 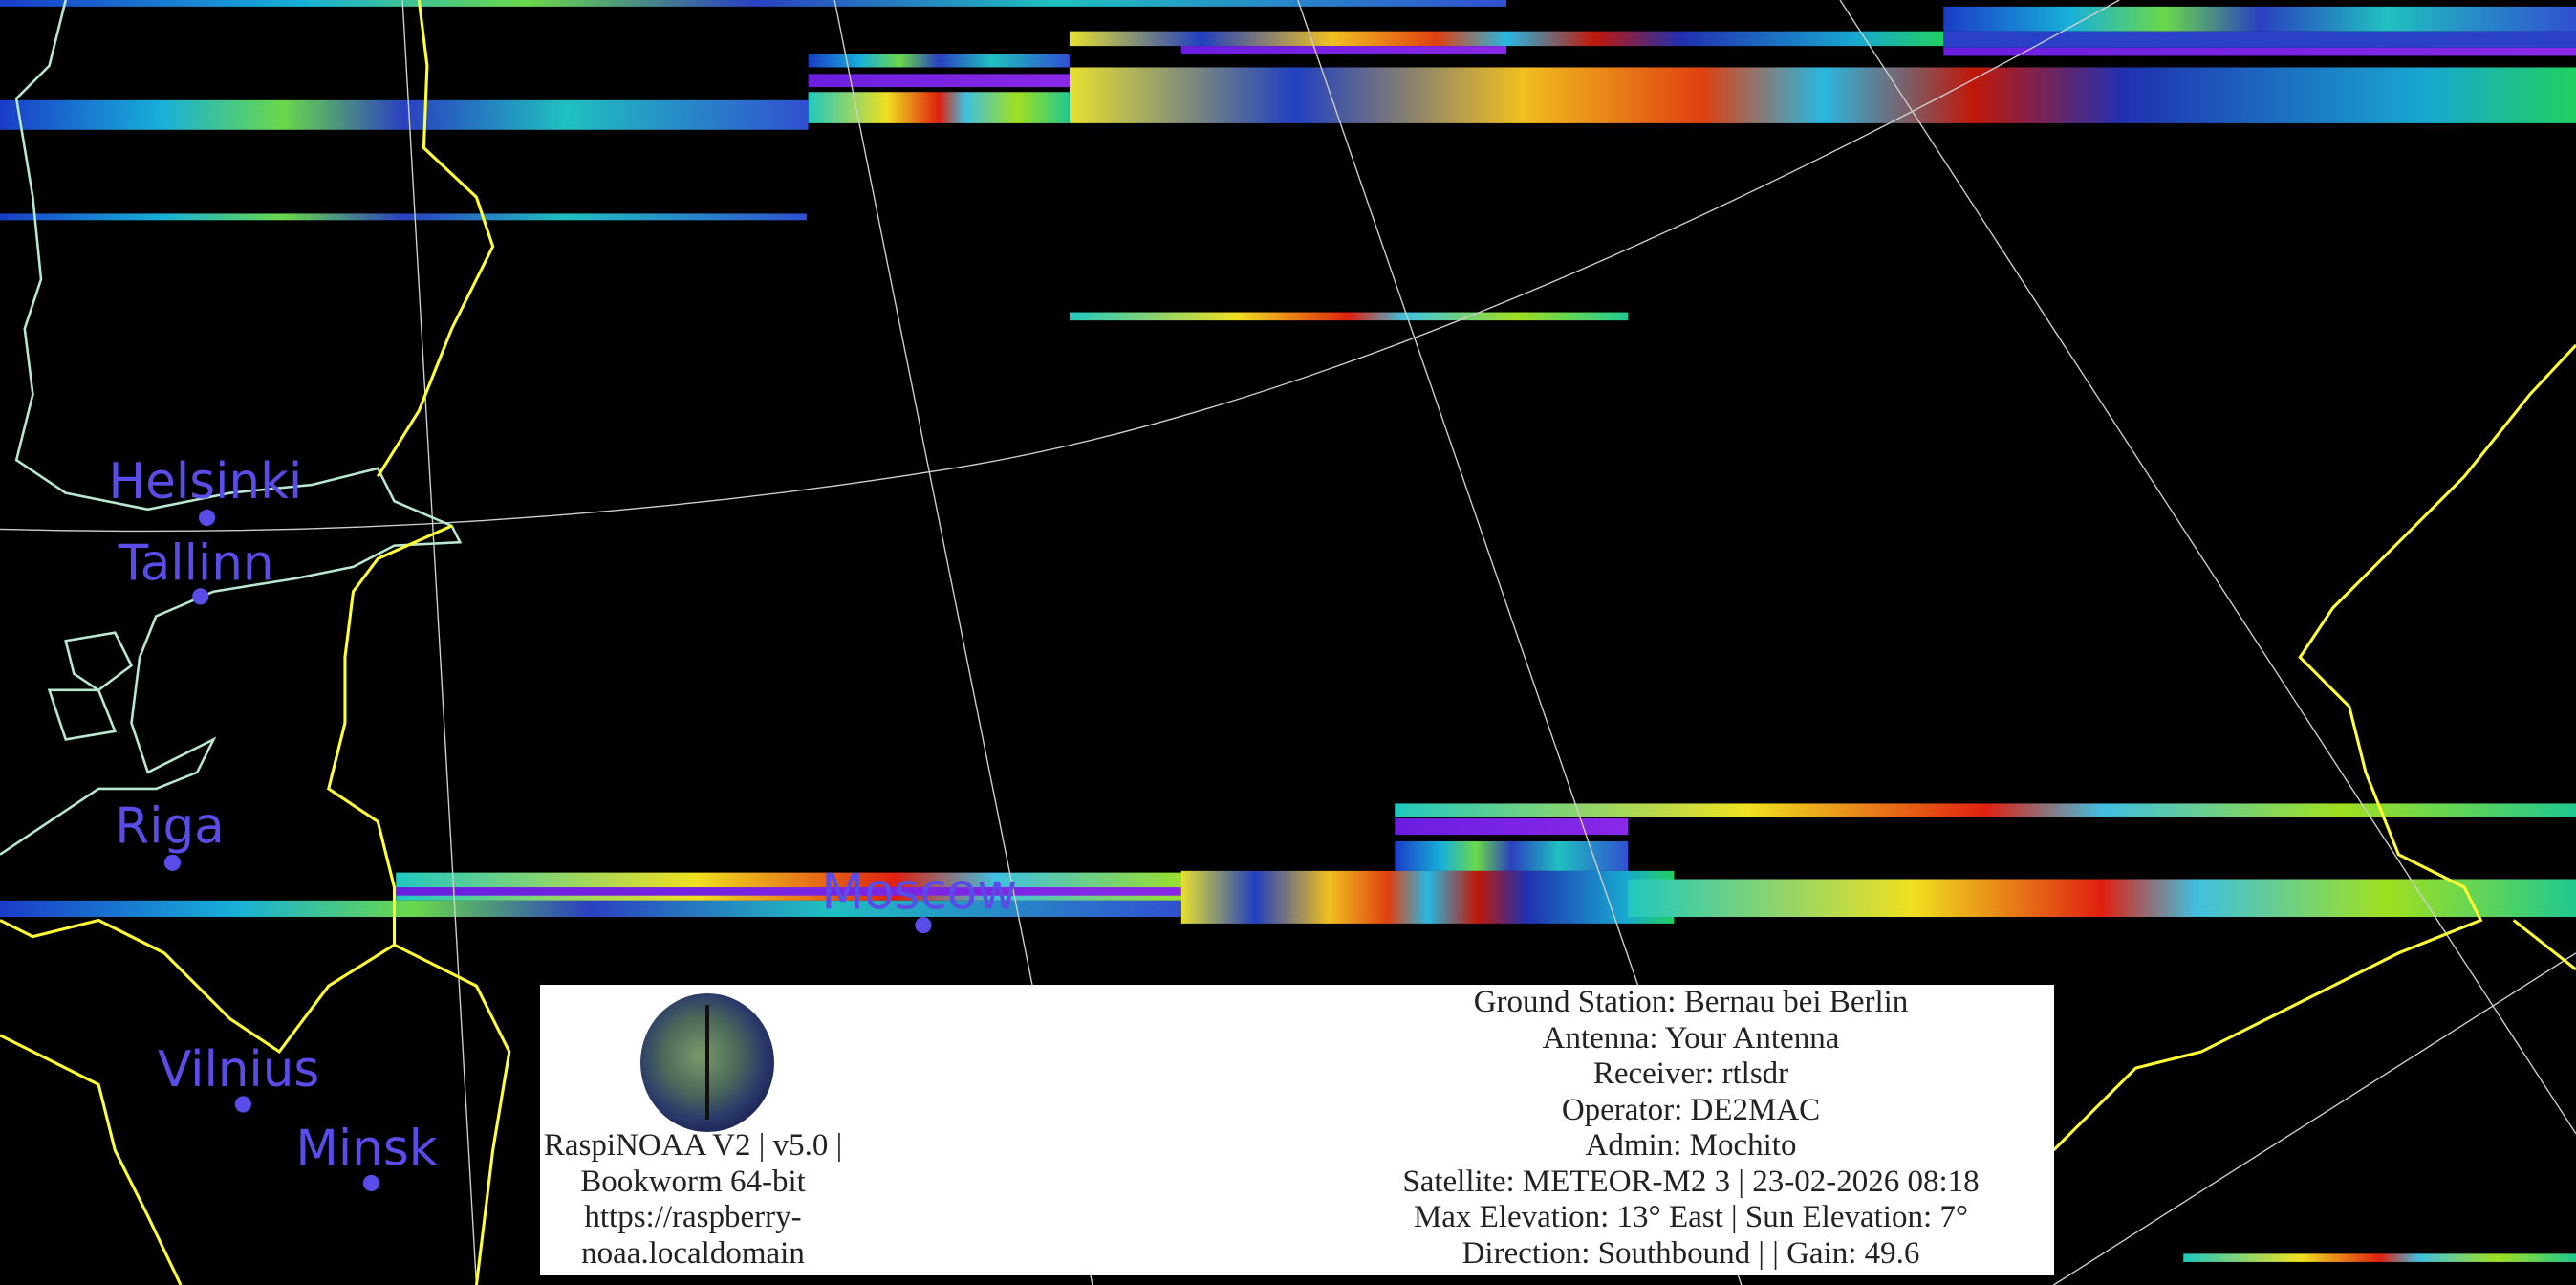 What do you see at coordinates (693, 1217) in the screenshot?
I see `software-line: https://raspberry-` at bounding box center [693, 1217].